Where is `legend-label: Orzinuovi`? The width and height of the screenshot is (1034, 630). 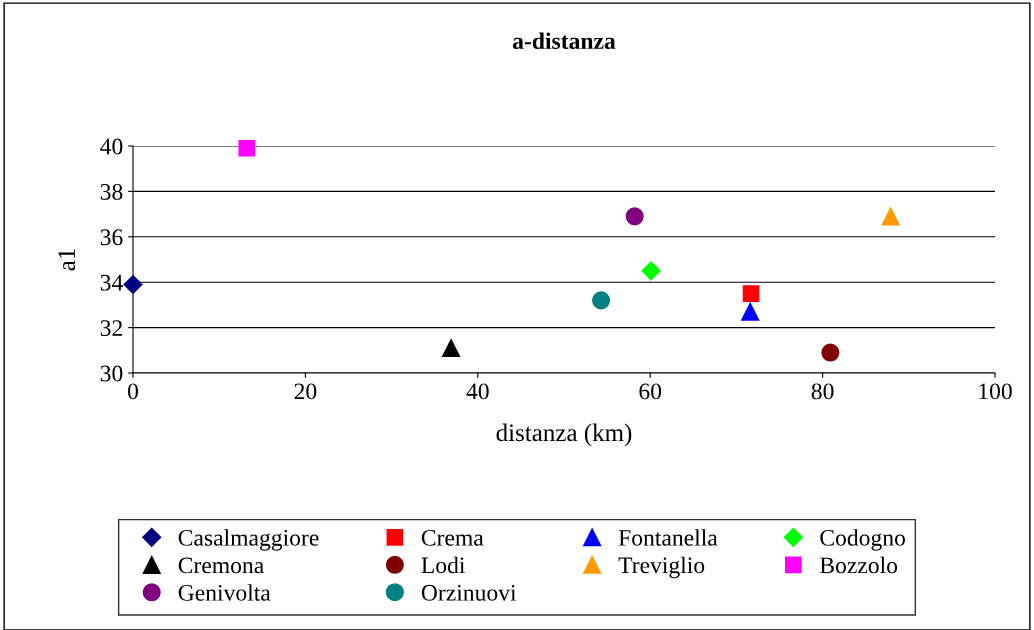 legend-label: Orzinuovi is located at coordinates (469, 592).